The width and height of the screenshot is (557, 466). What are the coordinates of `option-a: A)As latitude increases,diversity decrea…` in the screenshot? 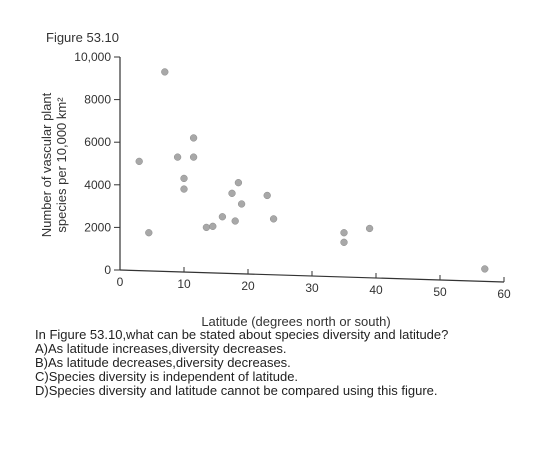 It's located at (161, 348).